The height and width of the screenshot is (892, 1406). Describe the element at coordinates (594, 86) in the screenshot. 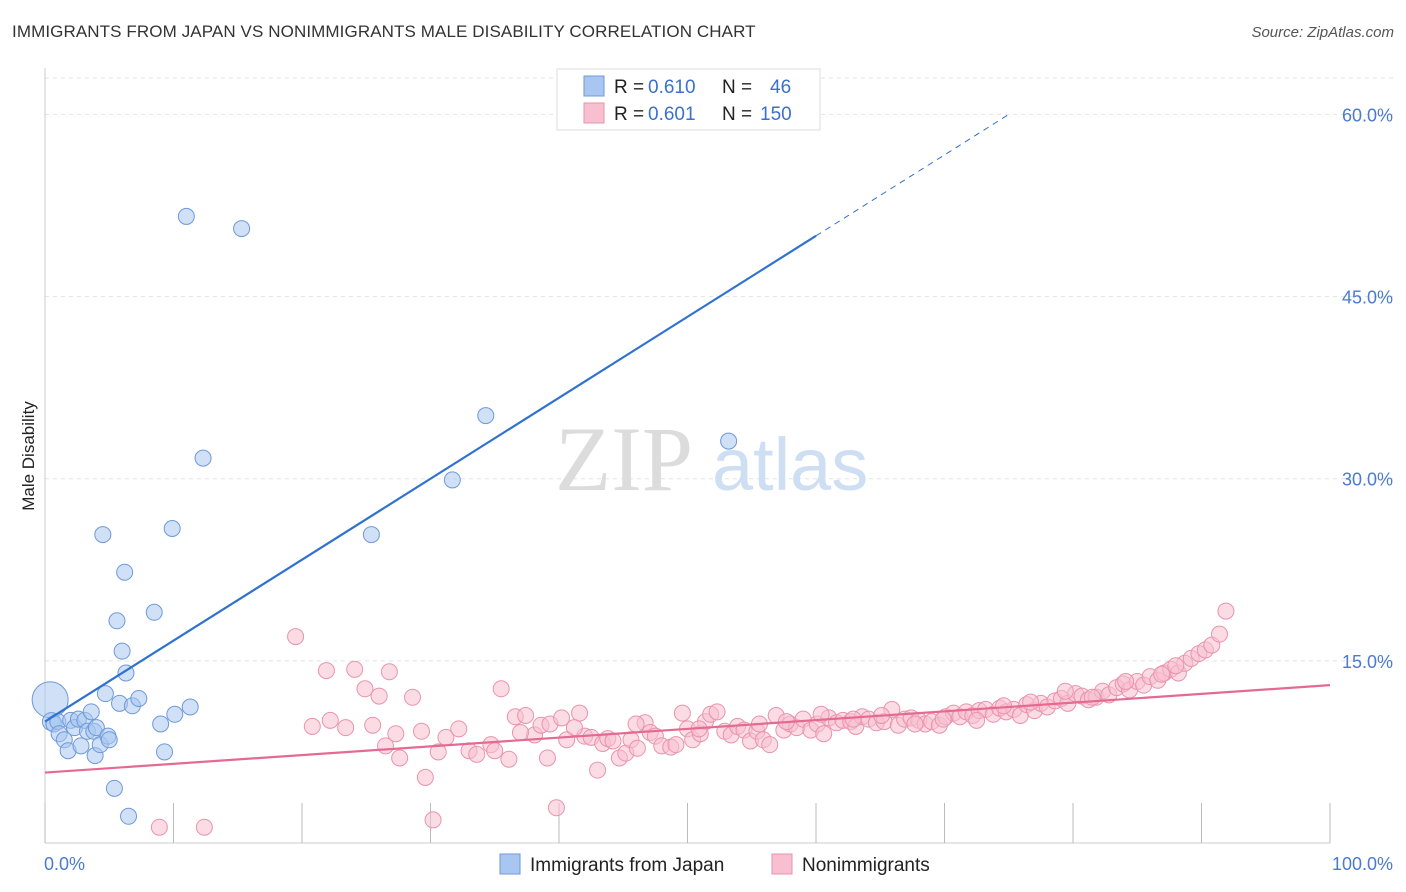

I see `legend-swatch-japan` at that location.